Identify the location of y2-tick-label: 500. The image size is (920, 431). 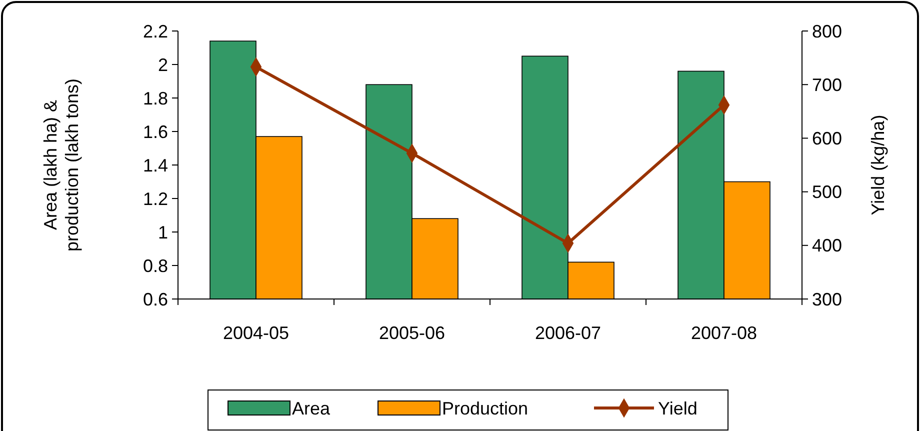
(827, 192).